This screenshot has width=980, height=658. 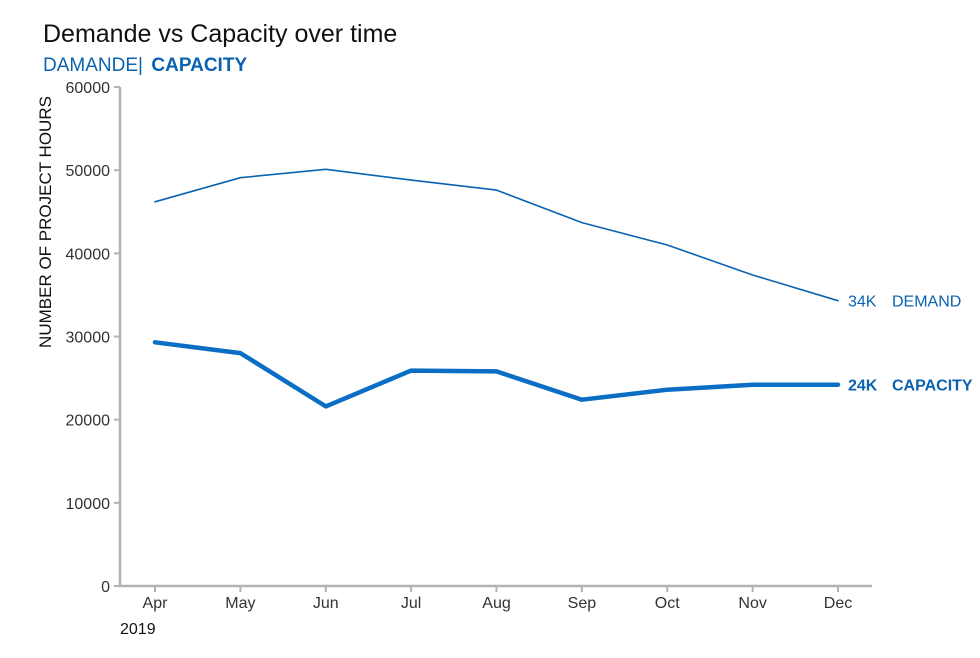 What do you see at coordinates (496, 235) in the screenshot?
I see `series-line-demand` at bounding box center [496, 235].